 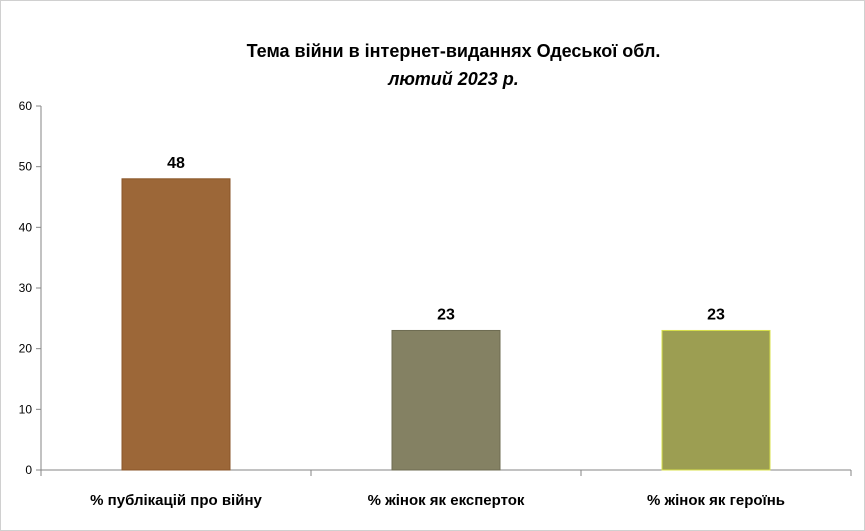 What do you see at coordinates (26, 288) in the screenshot?
I see `y-tick-label: 30` at bounding box center [26, 288].